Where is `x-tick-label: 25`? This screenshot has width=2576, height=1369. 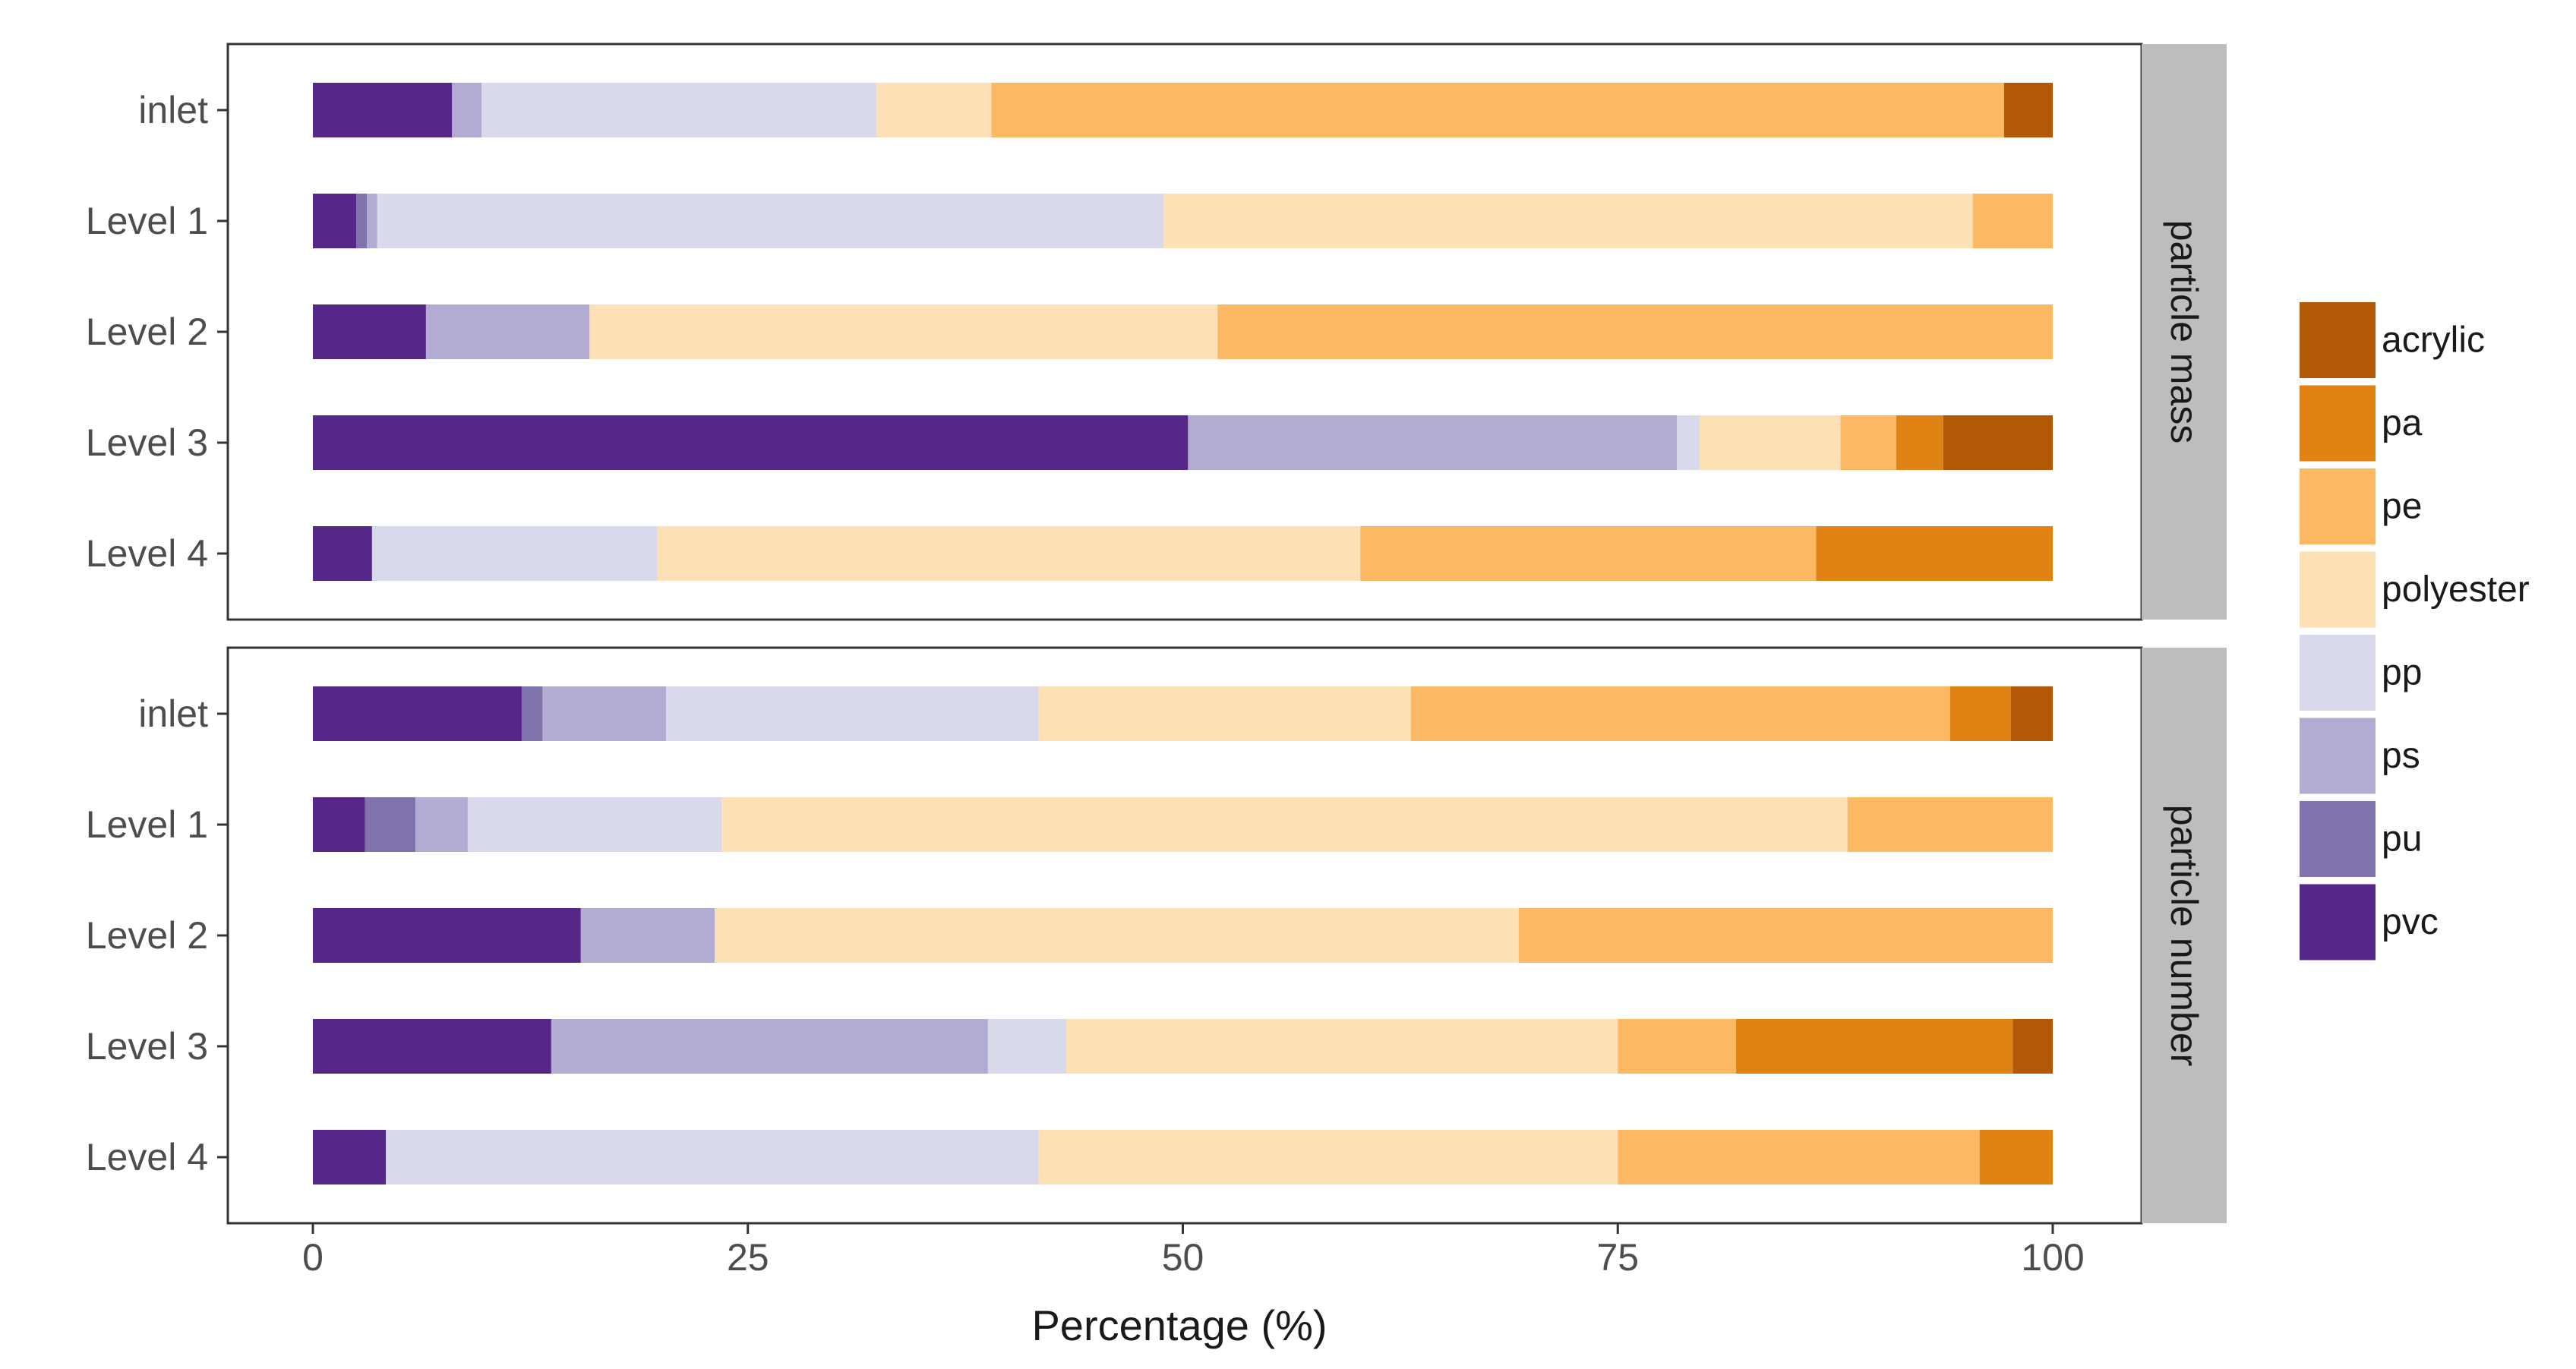 x-tick-label: 25 is located at coordinates (748, 1257).